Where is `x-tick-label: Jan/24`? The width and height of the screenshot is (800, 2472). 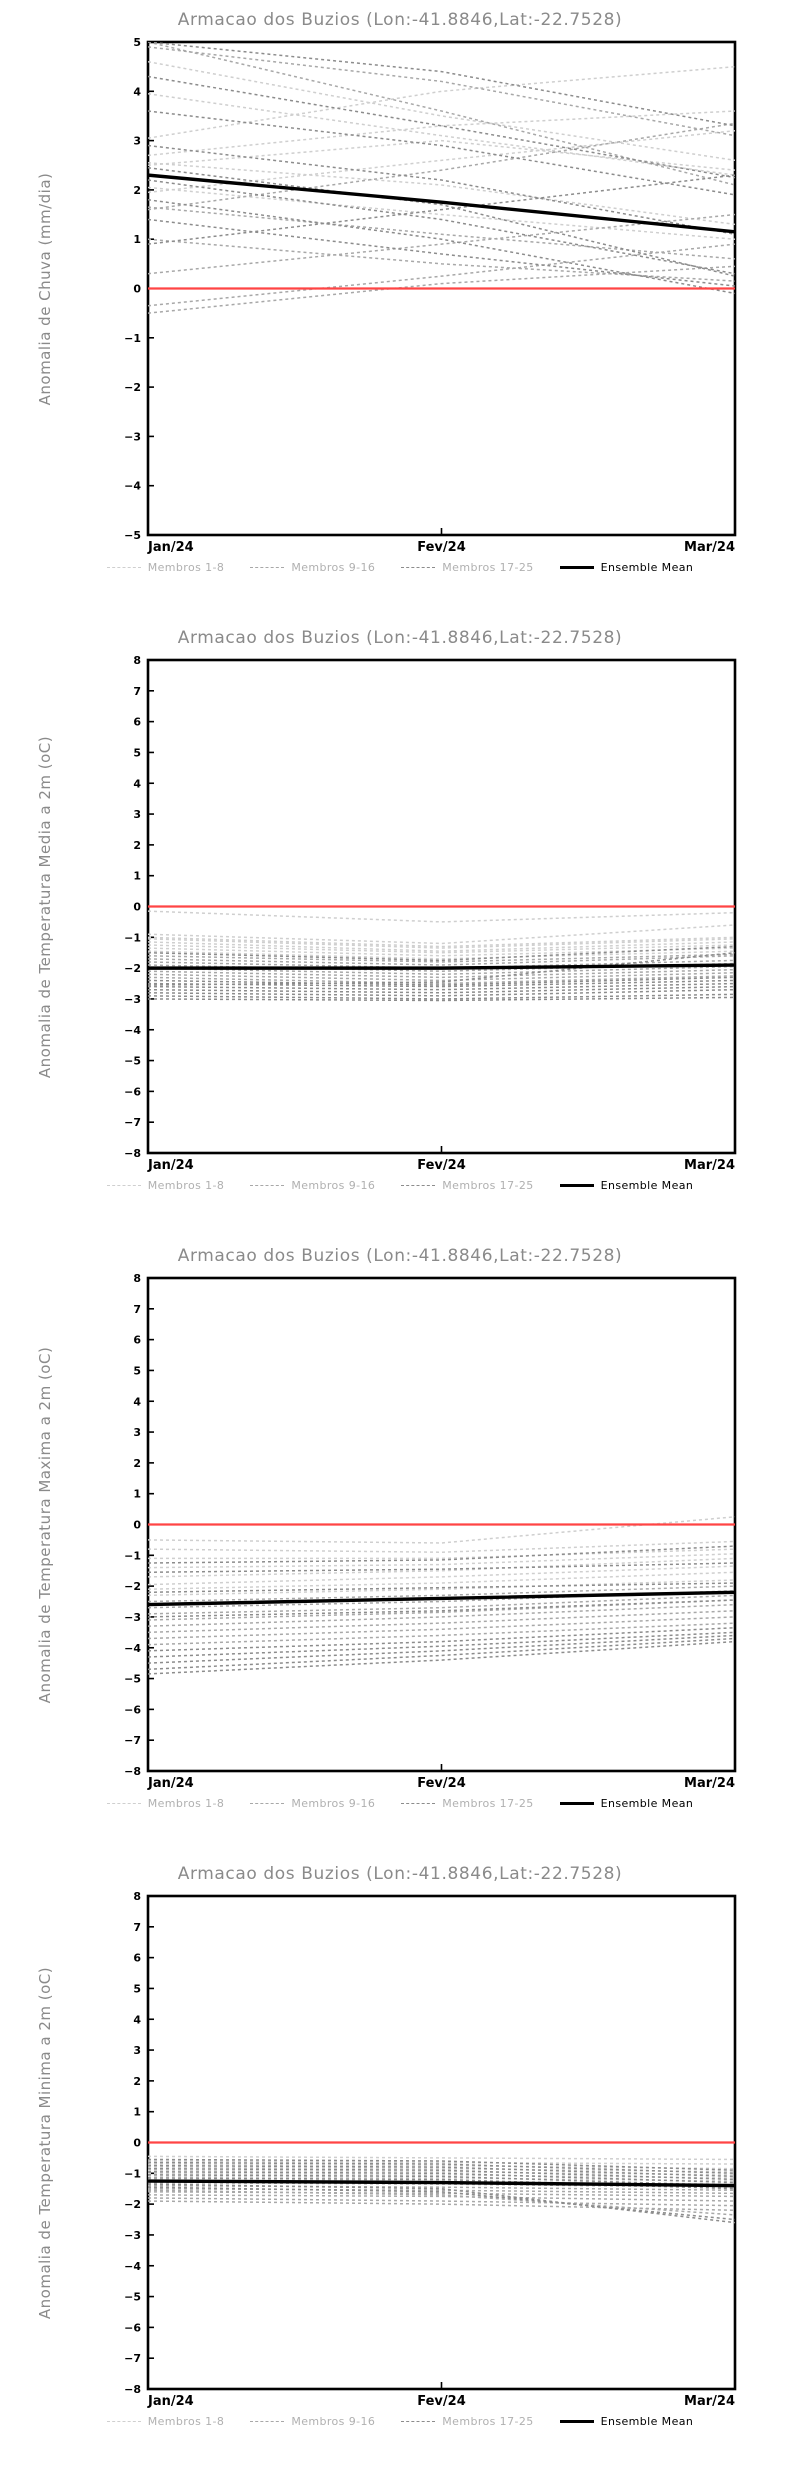
x-tick-label: Jan/24 is located at coordinates (170, 1165).